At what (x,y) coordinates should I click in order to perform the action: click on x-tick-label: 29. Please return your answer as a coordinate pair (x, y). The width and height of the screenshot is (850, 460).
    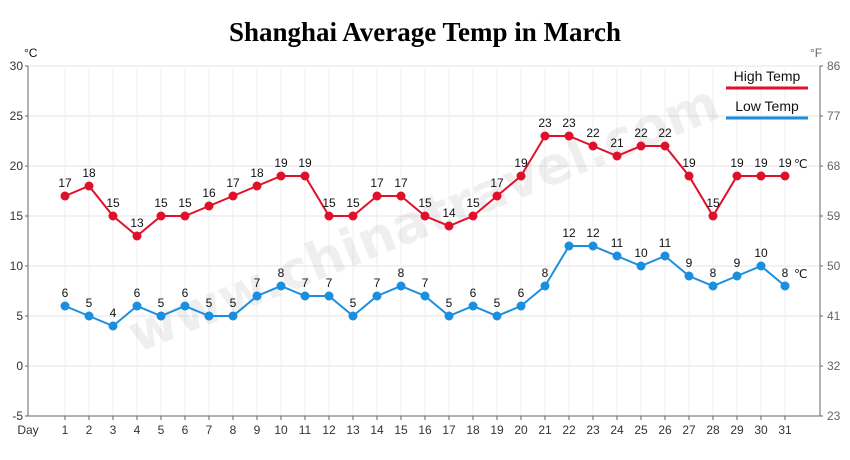
    Looking at the image, I should click on (737, 430).